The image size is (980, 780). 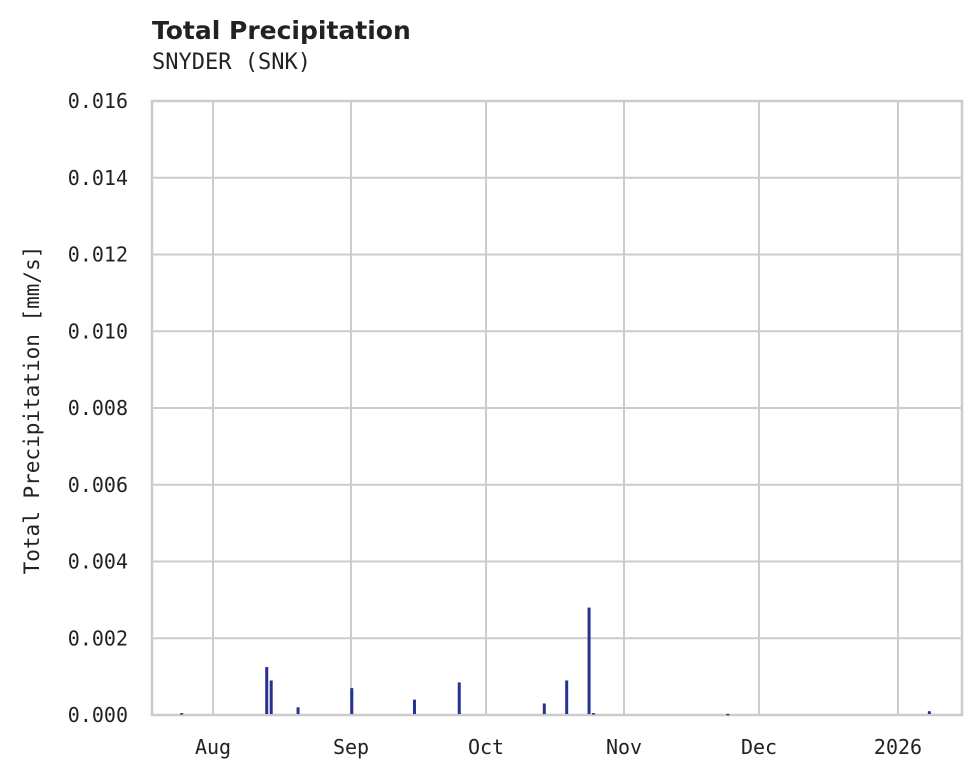 I want to click on x-tick-label: Dec, so click(x=759, y=747).